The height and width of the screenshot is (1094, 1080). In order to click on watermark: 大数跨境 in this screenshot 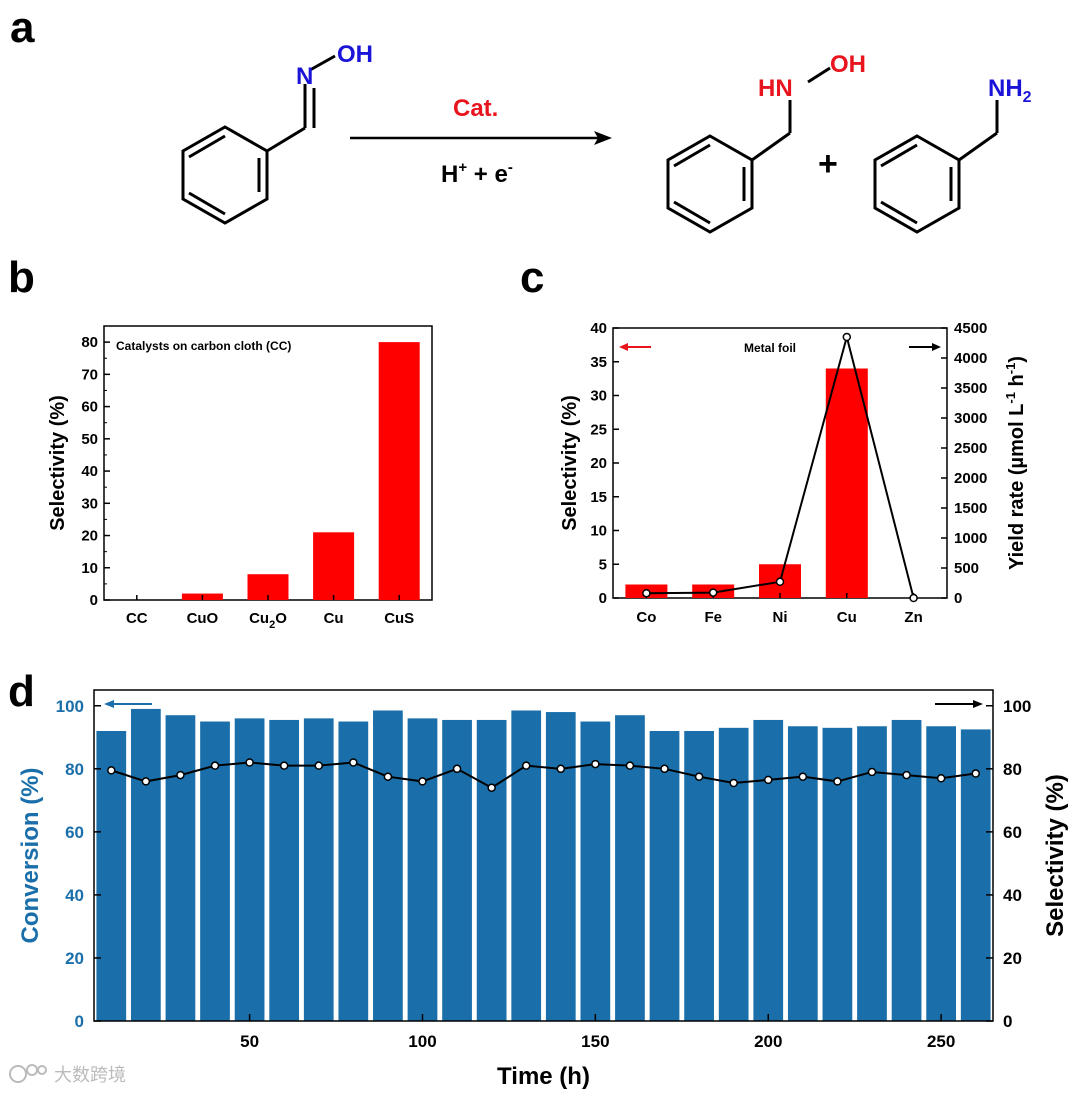, I will do `click(67, 1075)`.